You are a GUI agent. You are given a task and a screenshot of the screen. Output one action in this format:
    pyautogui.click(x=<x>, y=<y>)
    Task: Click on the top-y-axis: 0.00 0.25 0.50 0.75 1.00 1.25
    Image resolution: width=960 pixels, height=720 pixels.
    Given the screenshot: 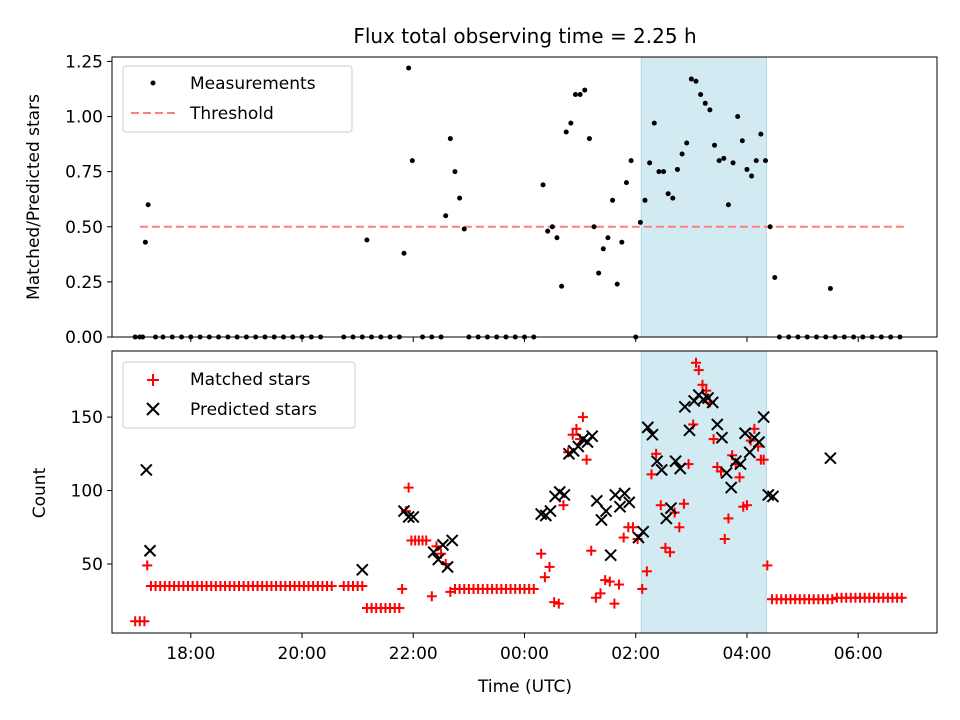 What is the action you would take?
    pyautogui.click(x=88, y=200)
    